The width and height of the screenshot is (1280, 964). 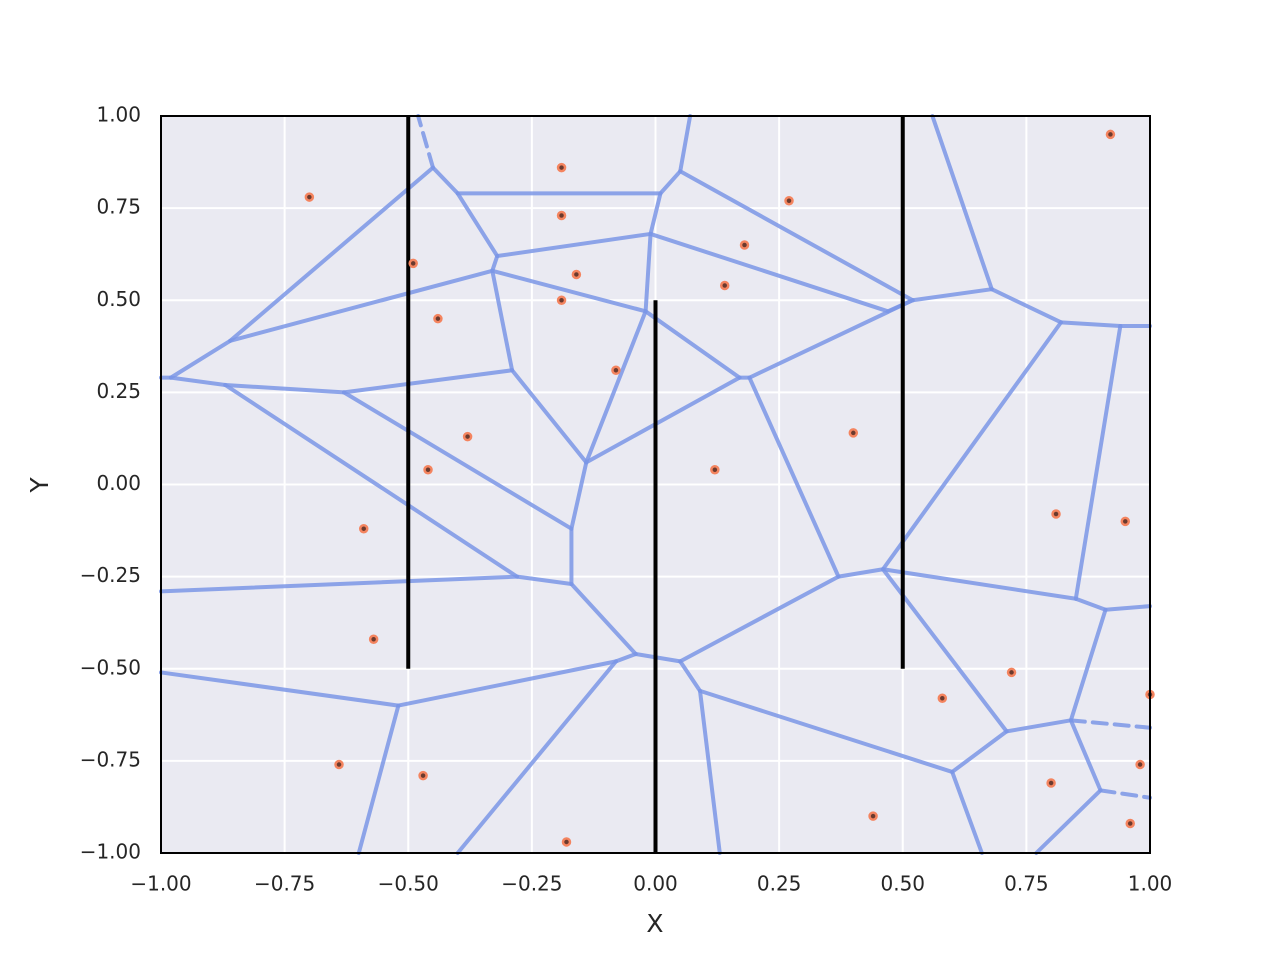 What do you see at coordinates (408, 884) in the screenshot?
I see `x-tick-label: −0.50` at bounding box center [408, 884].